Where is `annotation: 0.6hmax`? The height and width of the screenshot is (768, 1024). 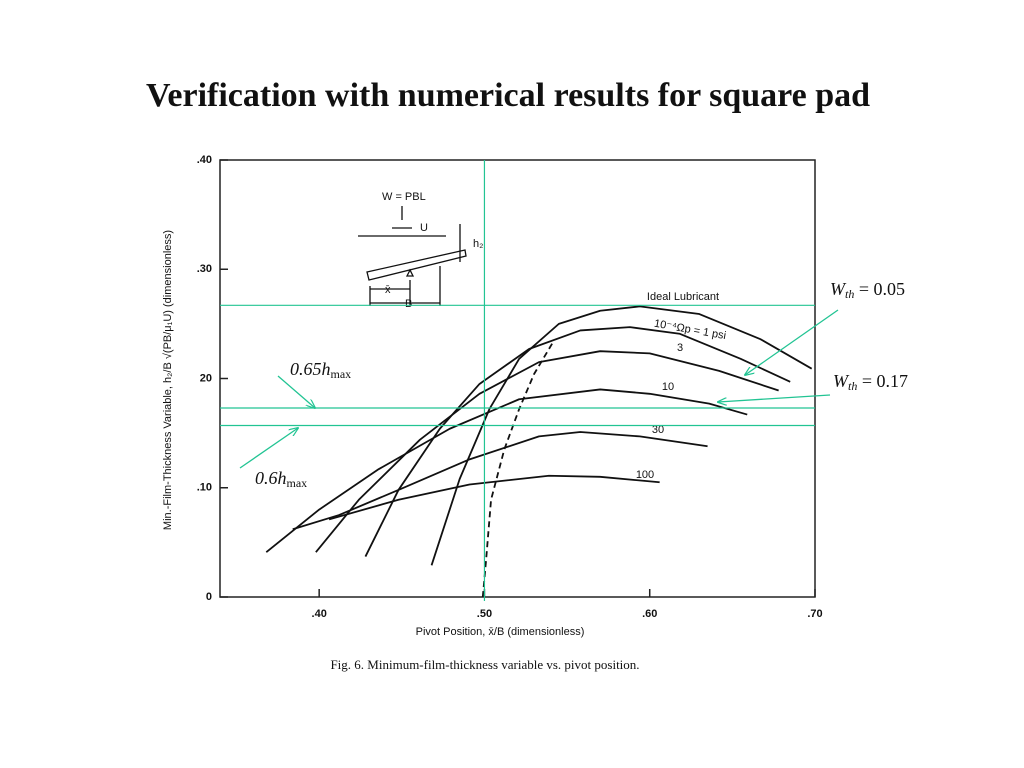
annotation: 0.6hmax is located at coordinates (281, 479).